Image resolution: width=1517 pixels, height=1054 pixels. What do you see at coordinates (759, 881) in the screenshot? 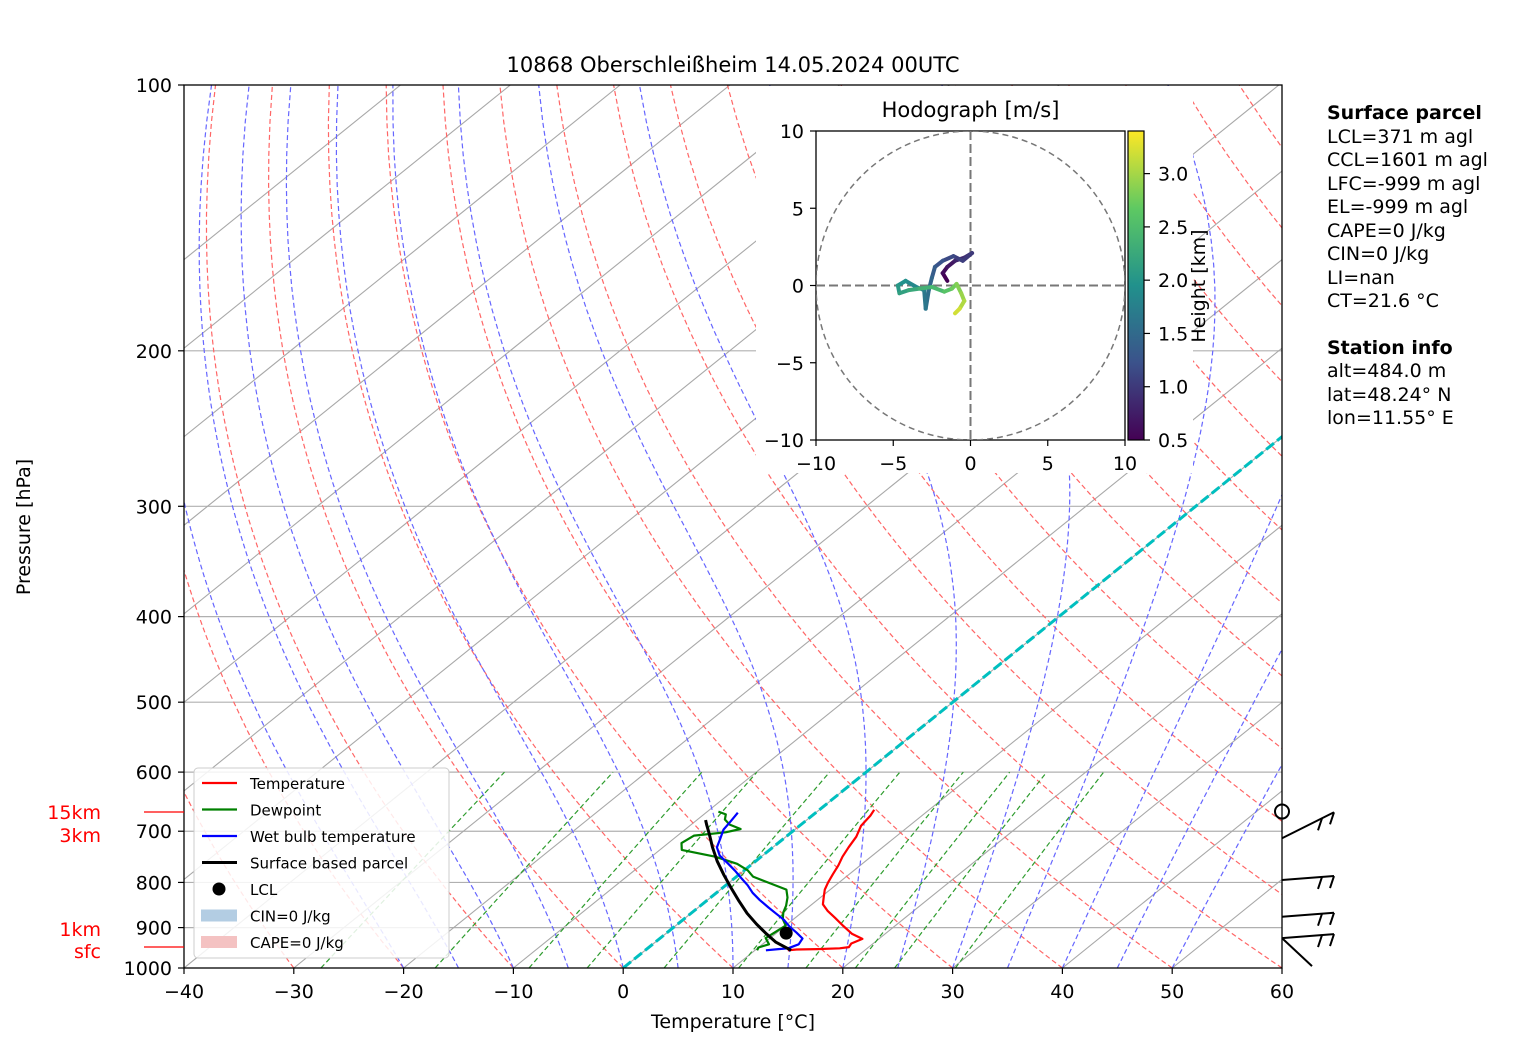
I see `series-wet-bulb-temperature` at bounding box center [759, 881].